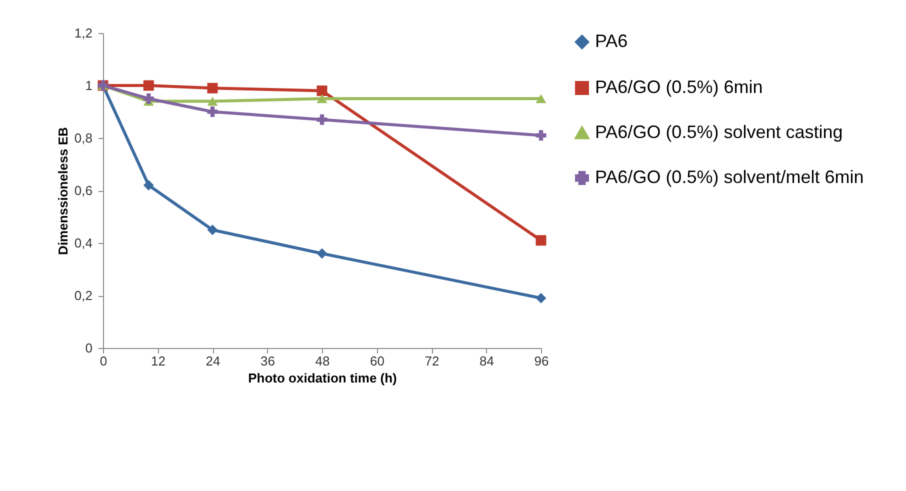 The height and width of the screenshot is (491, 906). Describe the element at coordinates (267, 361) in the screenshot. I see `x-tick-label: 36` at that location.